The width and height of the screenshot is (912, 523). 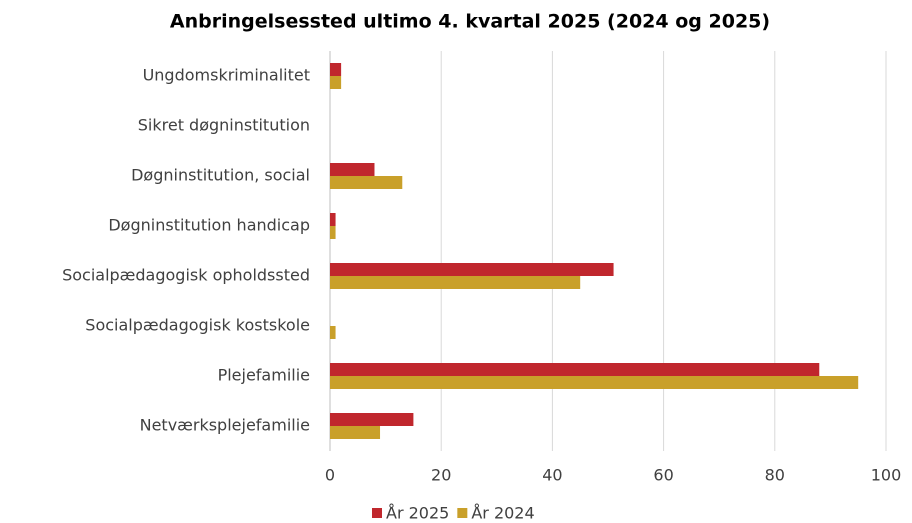 I want to click on y-tick-label: Ungdomskriminalitet, so click(x=226, y=75).